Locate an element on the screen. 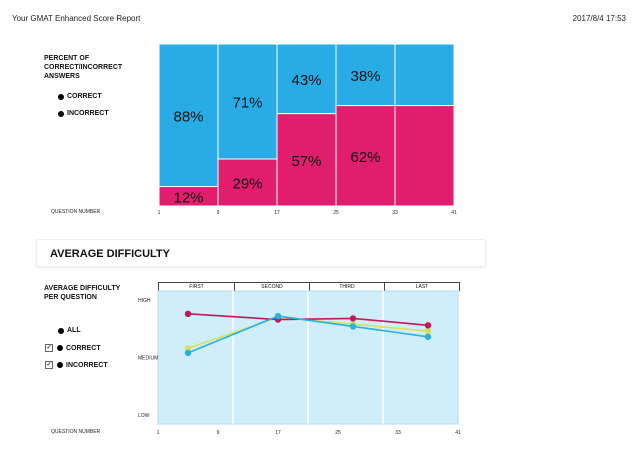  data-label-correct-3: 38% is located at coordinates (365, 76).